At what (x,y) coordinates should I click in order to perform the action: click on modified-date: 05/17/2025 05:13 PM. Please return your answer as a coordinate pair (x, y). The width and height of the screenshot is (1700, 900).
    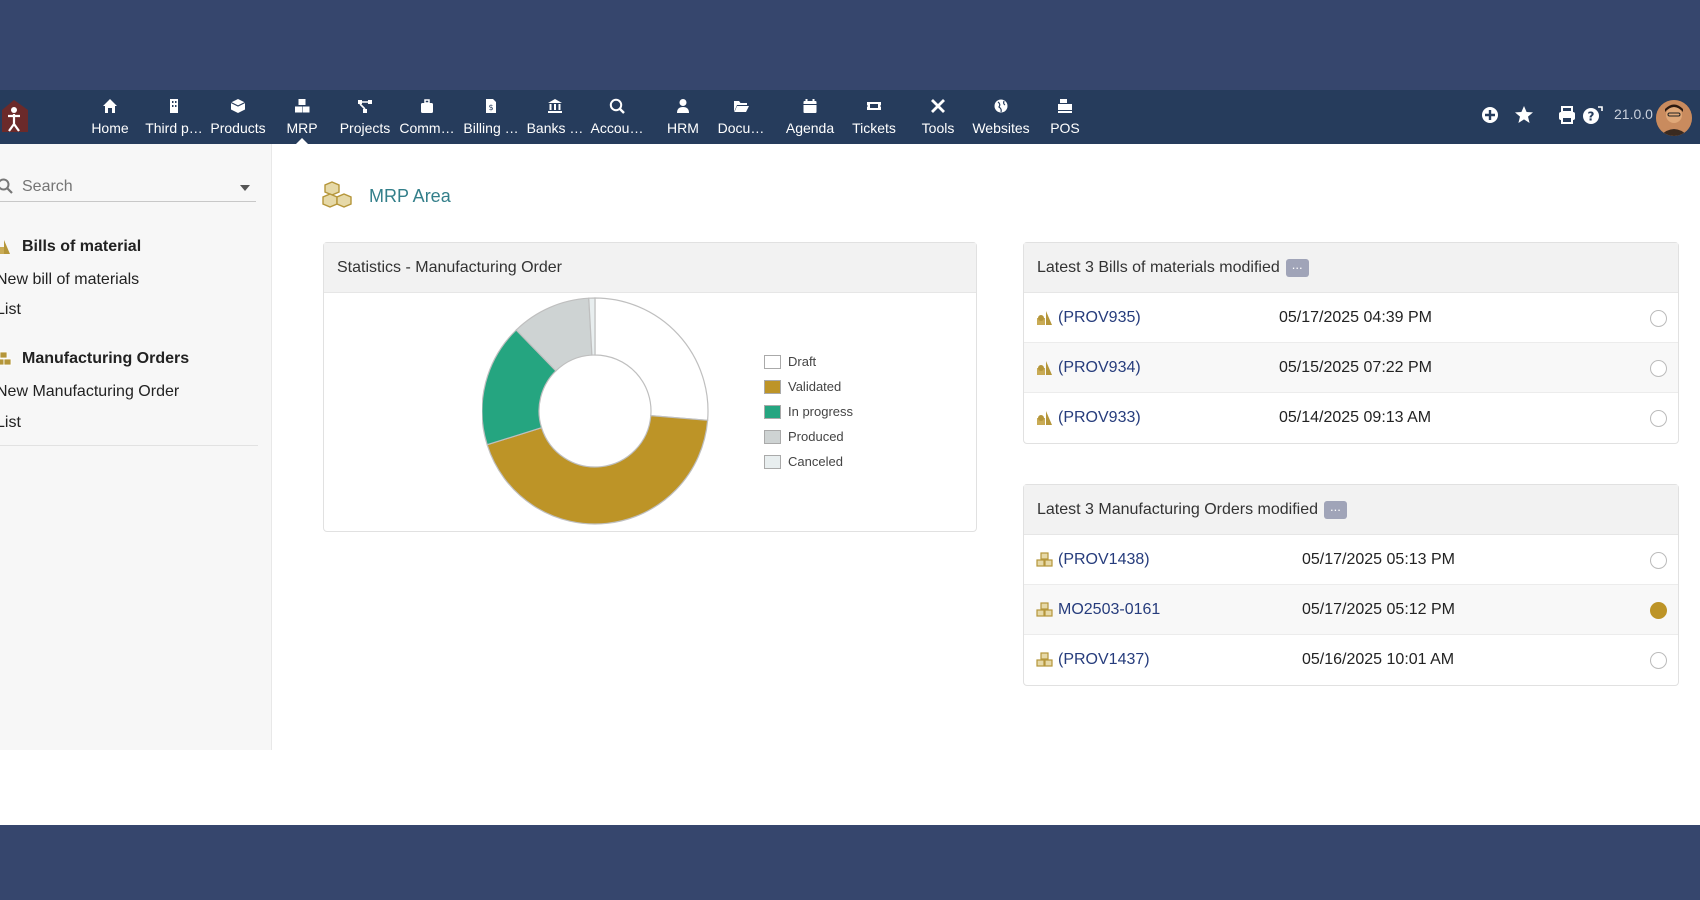
    Looking at the image, I should click on (1379, 559).